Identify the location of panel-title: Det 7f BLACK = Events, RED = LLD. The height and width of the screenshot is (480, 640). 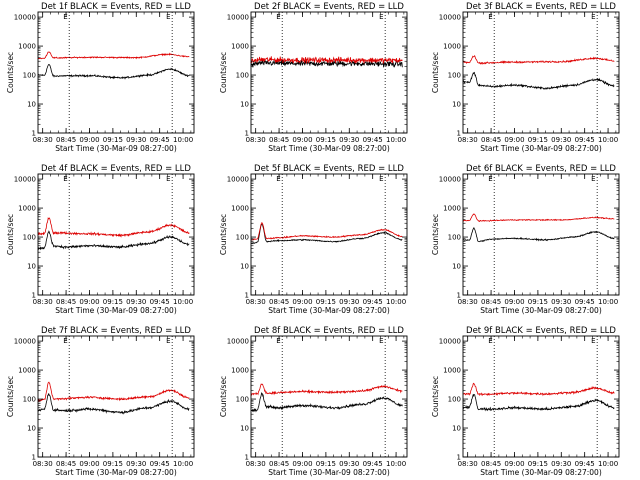
(116, 331).